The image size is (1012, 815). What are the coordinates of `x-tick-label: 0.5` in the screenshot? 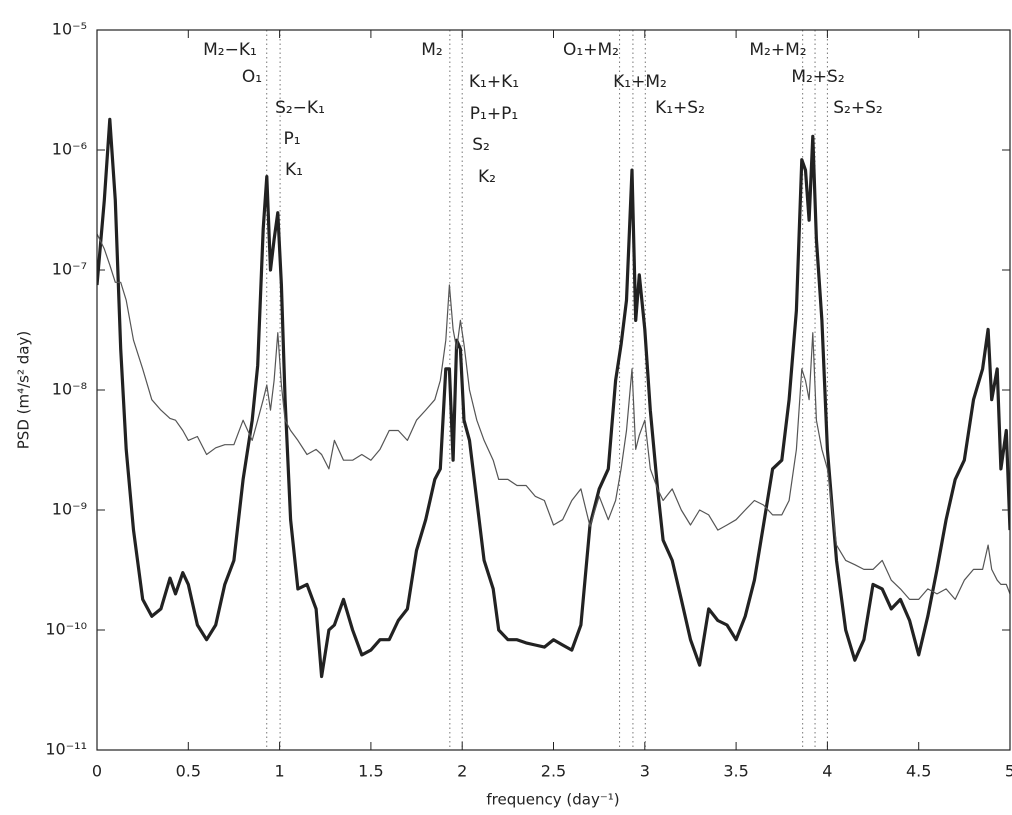 It's located at (188, 771).